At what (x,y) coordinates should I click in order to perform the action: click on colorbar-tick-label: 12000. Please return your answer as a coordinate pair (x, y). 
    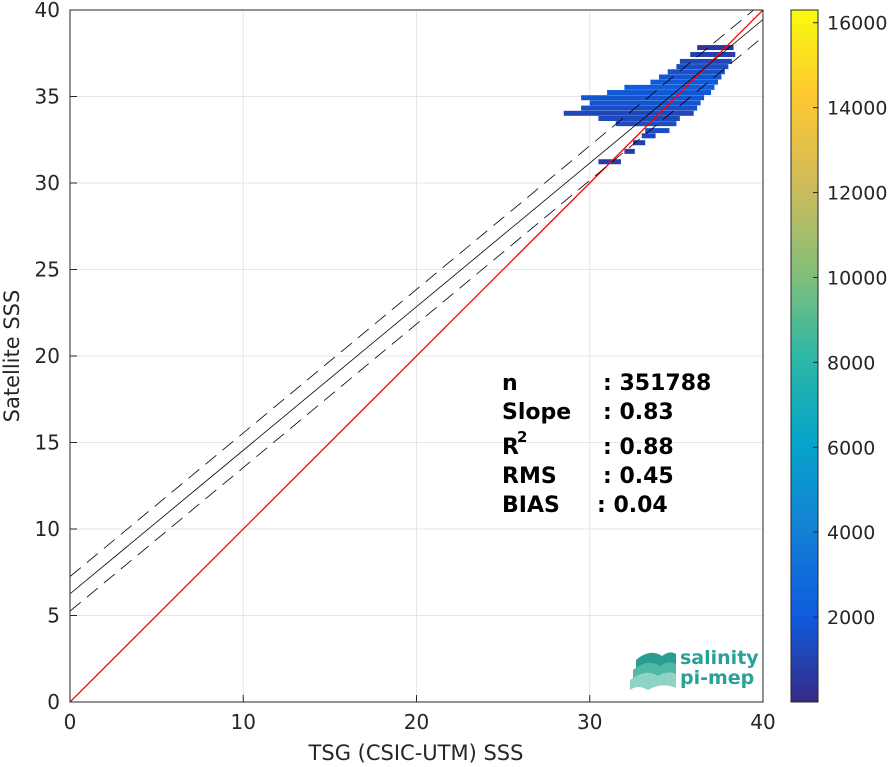
    Looking at the image, I should click on (857, 194).